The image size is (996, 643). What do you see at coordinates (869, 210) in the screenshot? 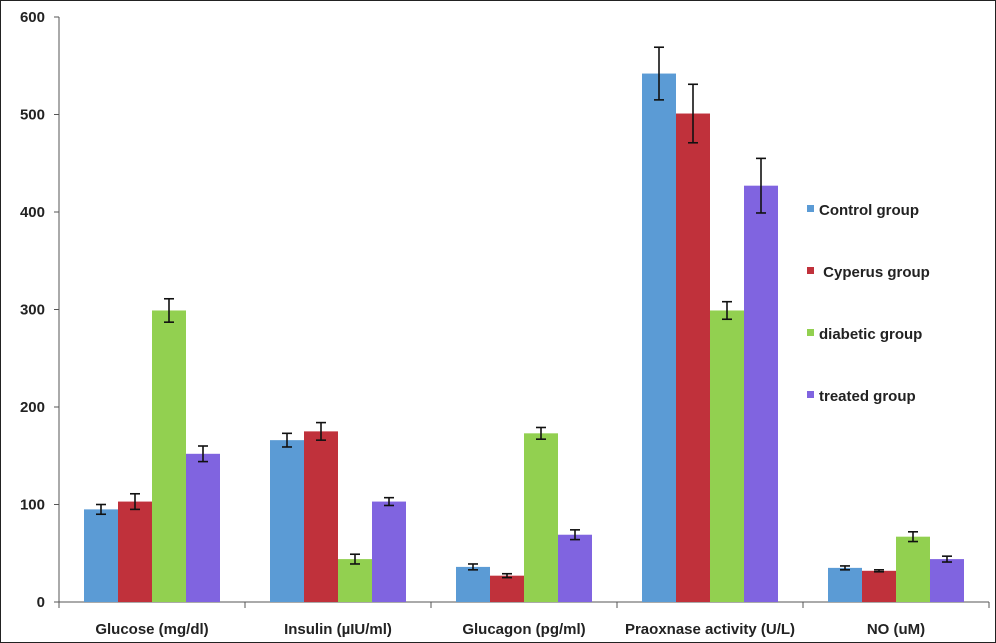
I see `legend-label: Control group` at bounding box center [869, 210].